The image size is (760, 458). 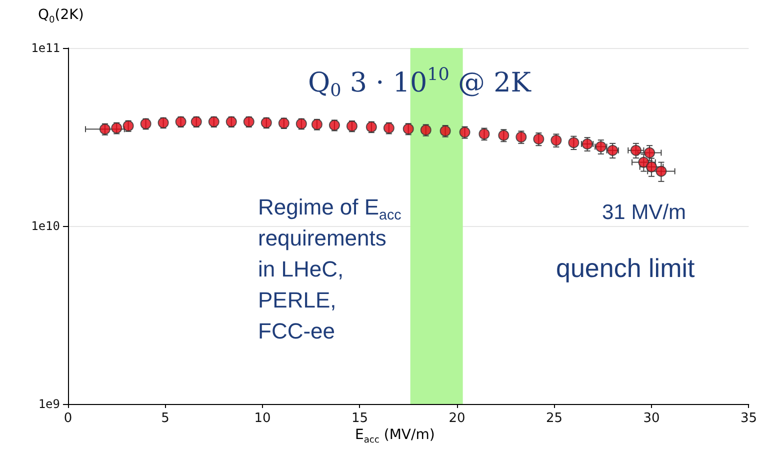 What do you see at coordinates (262, 418) in the screenshot?
I see `x-tick-label: 10` at bounding box center [262, 418].